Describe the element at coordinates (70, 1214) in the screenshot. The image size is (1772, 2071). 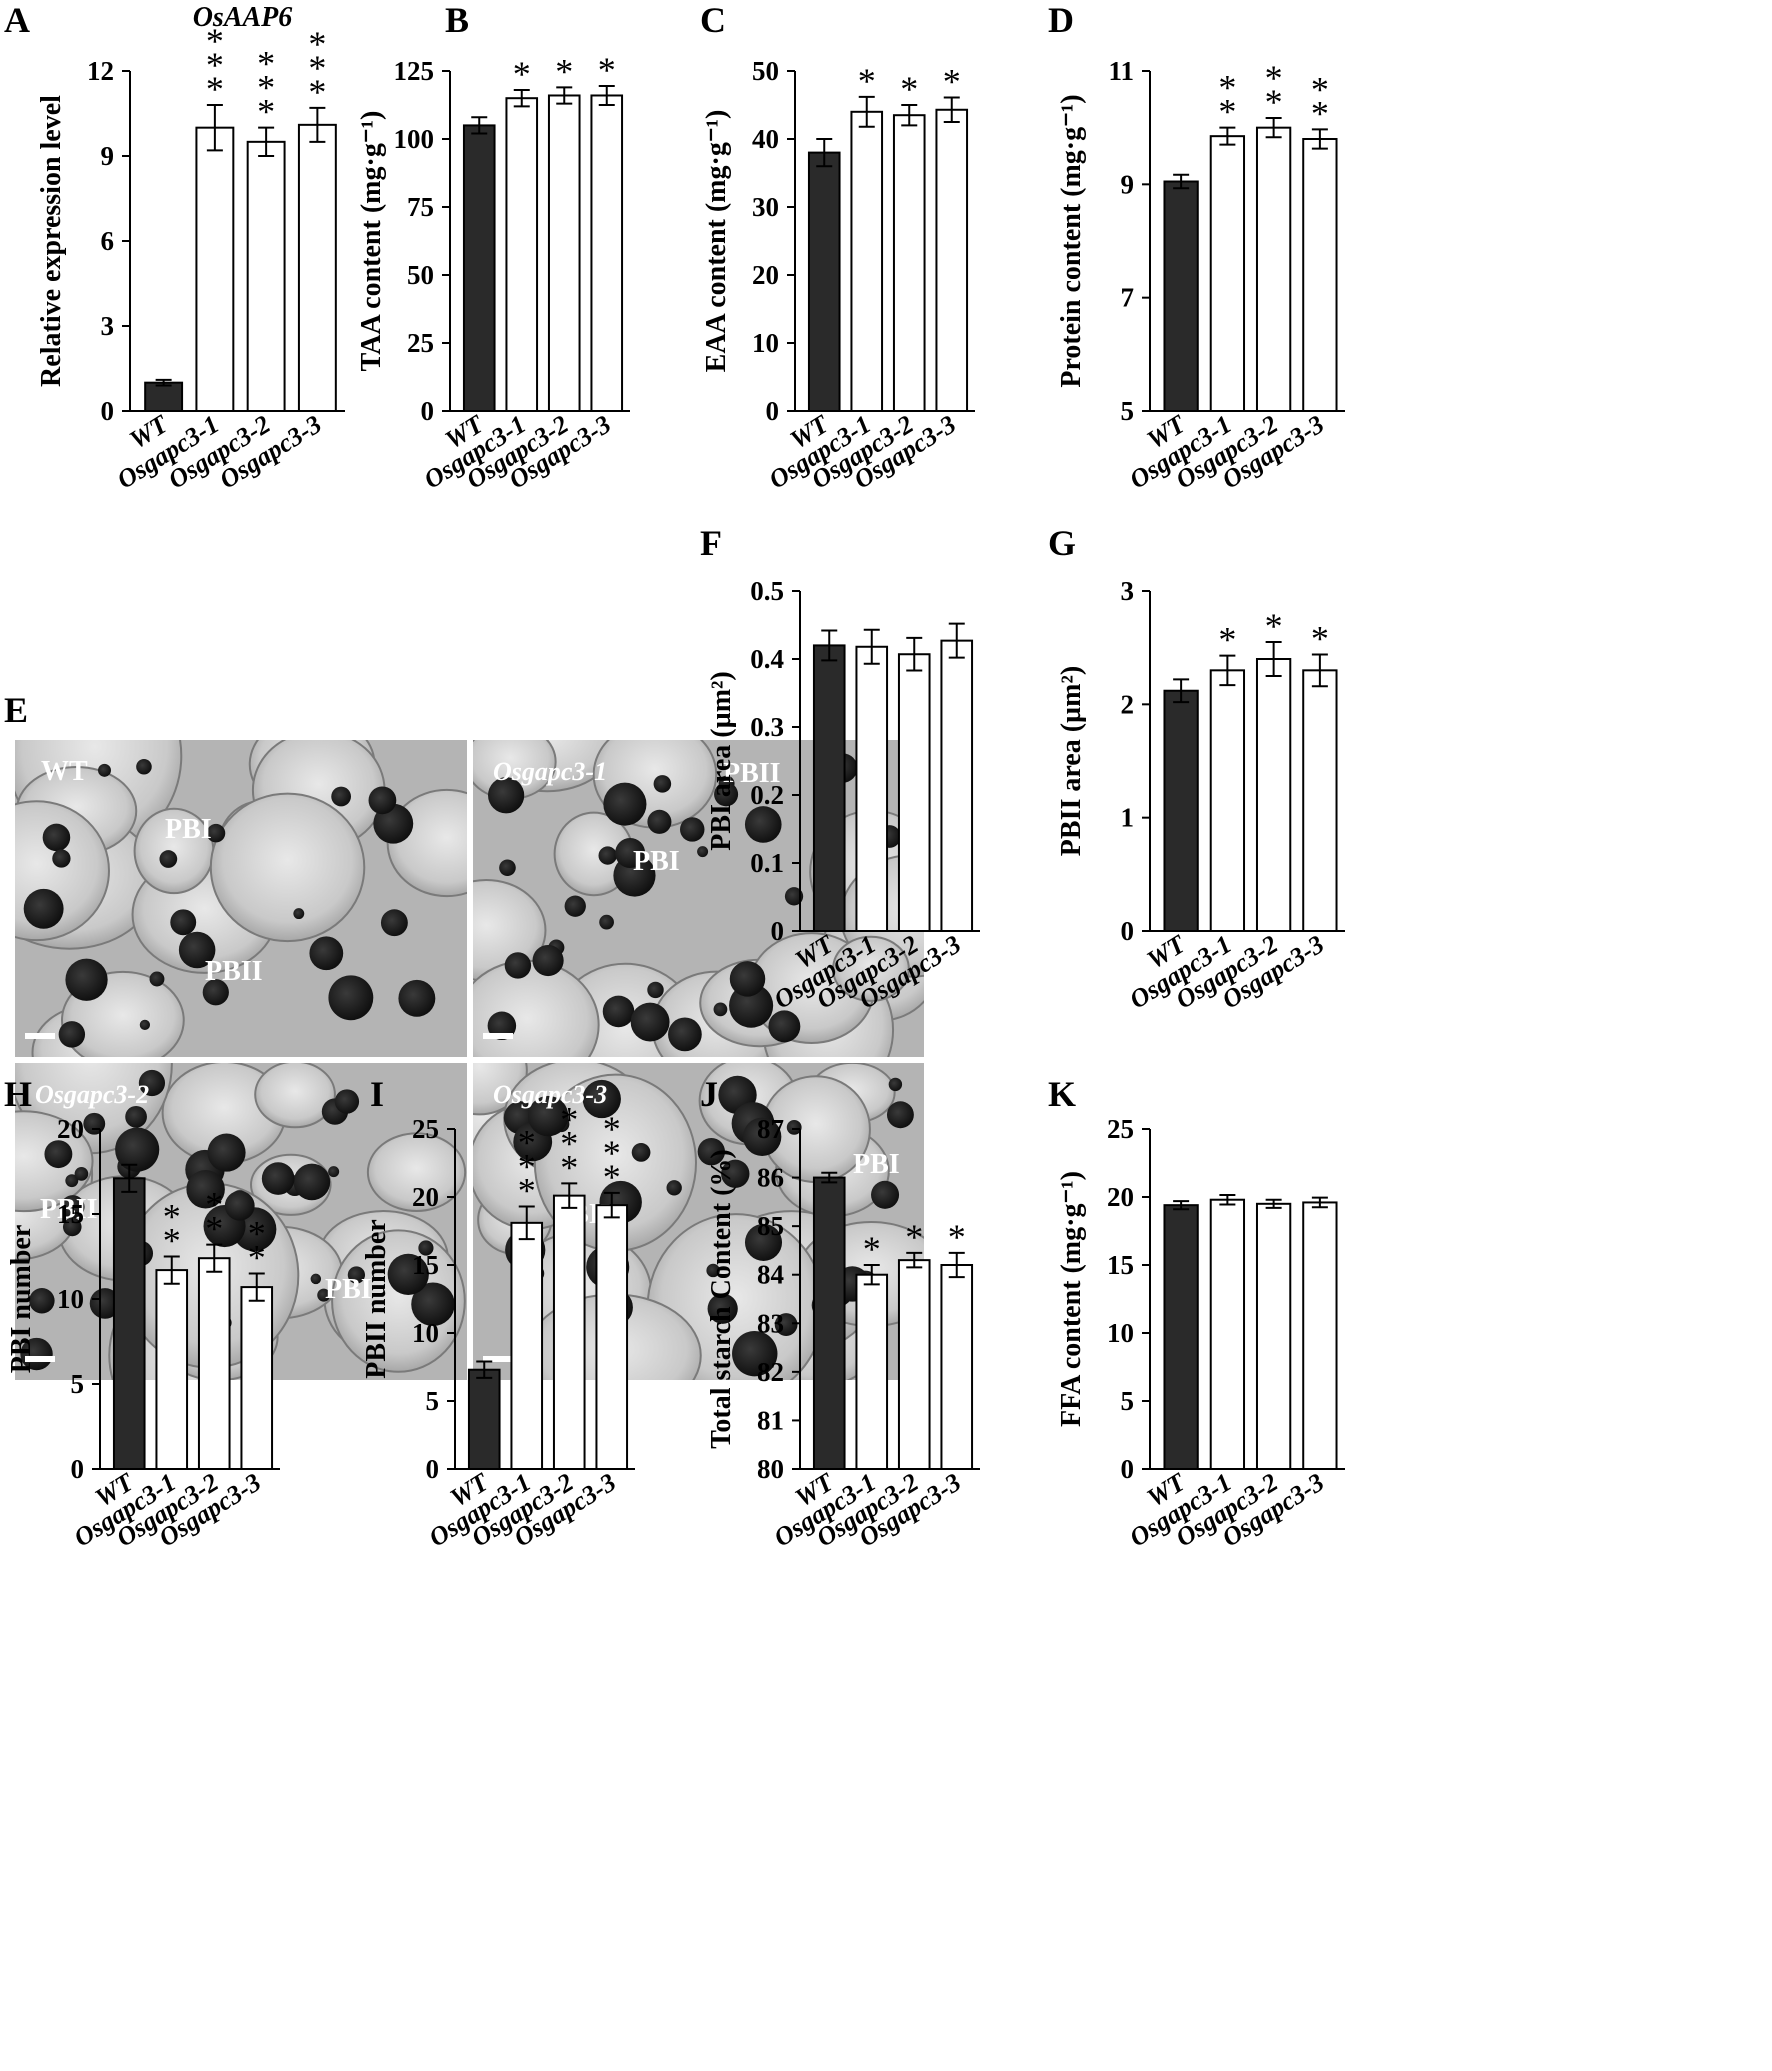
I see `y-tick-label: 15` at that location.